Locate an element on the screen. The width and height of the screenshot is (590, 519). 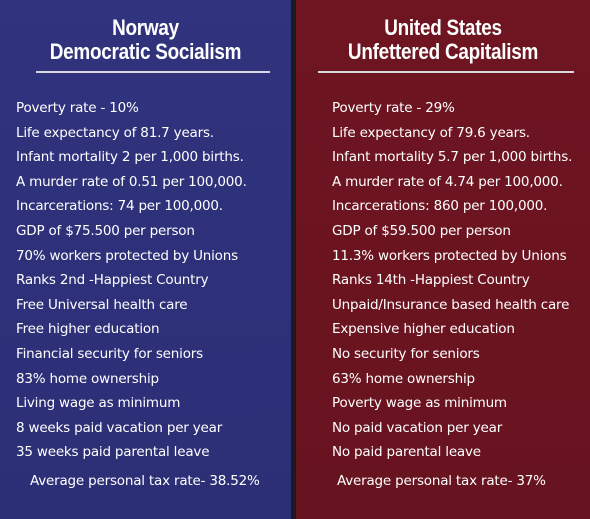
us-stat-item: Ranks 14th -Happiest Country is located at coordinates (431, 280).